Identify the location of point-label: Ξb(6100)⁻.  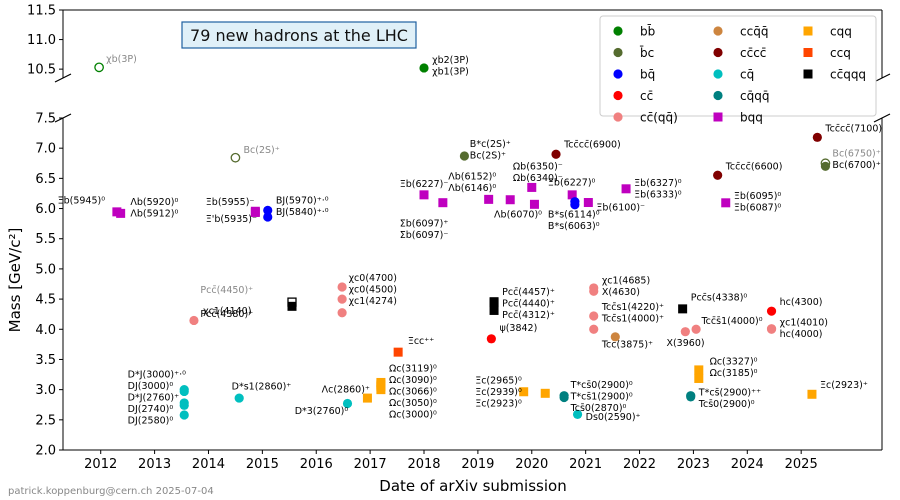
(620, 207).